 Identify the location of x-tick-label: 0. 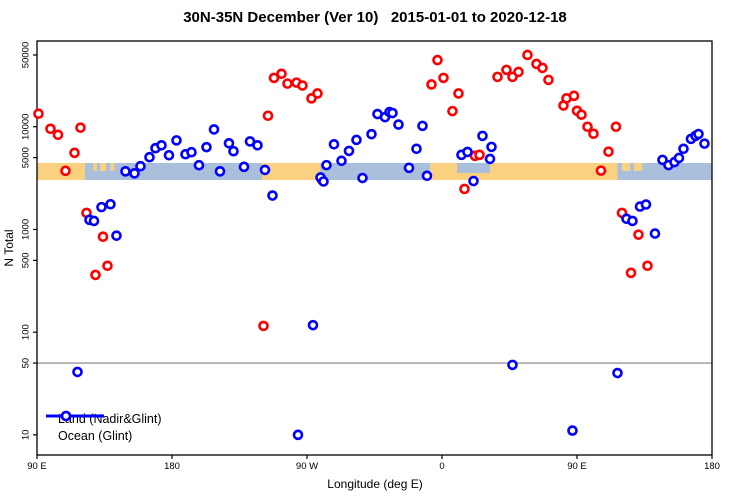
(441, 466).